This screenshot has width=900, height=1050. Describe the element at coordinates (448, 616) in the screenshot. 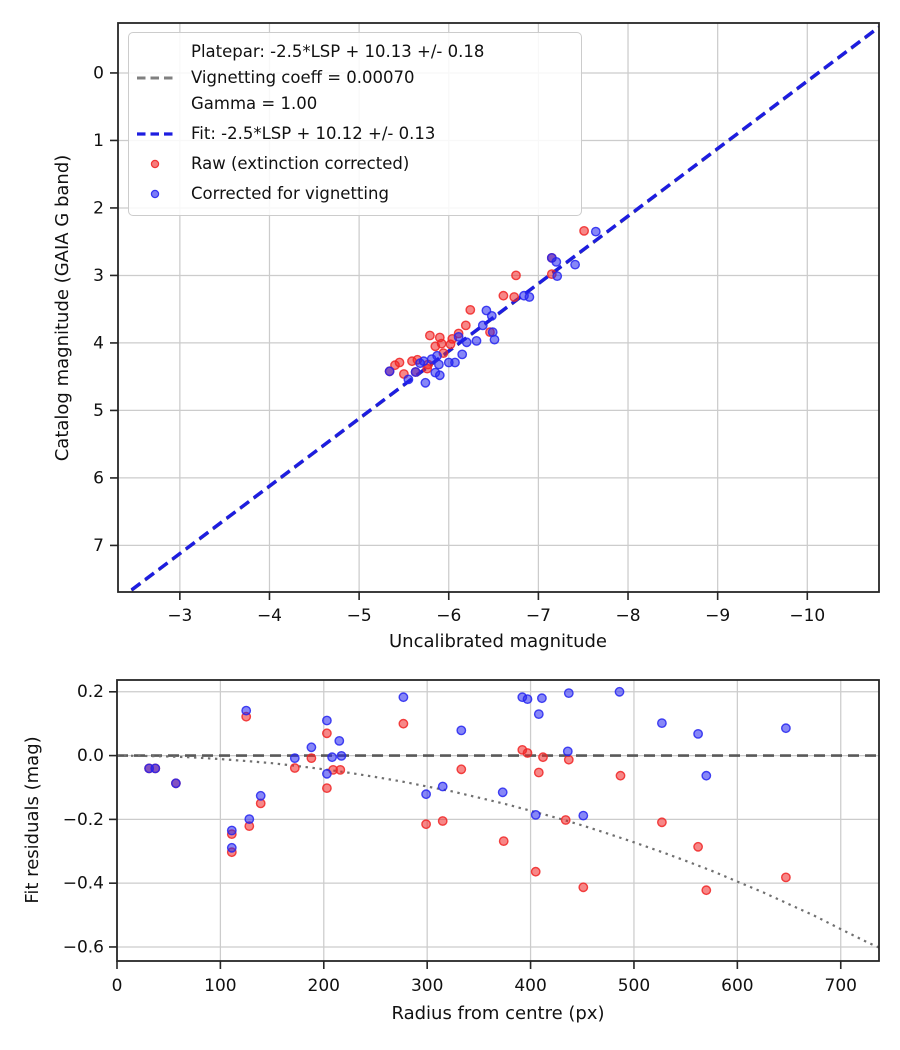

I see `x-tick-label: −6` at that location.